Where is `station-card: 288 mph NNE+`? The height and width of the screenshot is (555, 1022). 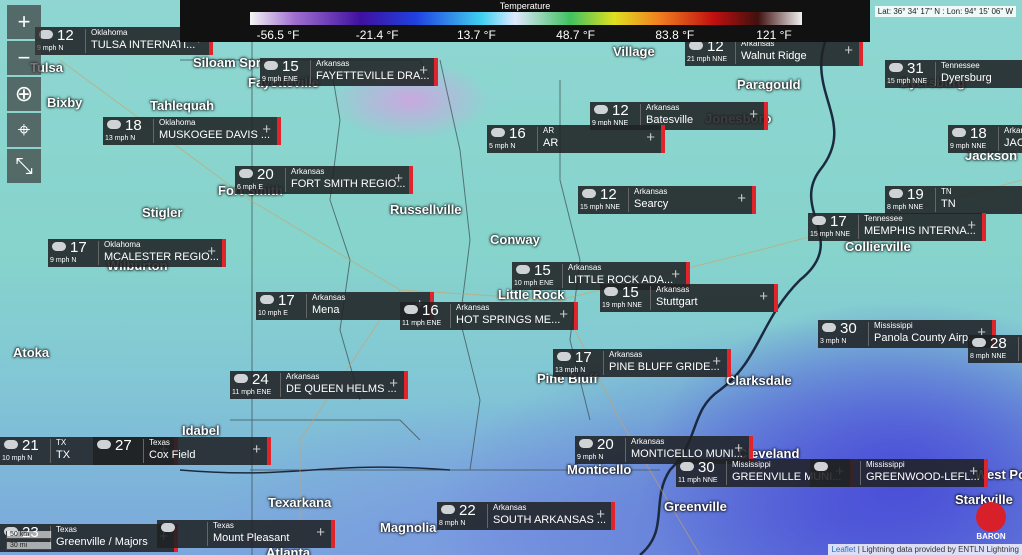 station-card: 288 mph NNE+ is located at coordinates (995, 349).